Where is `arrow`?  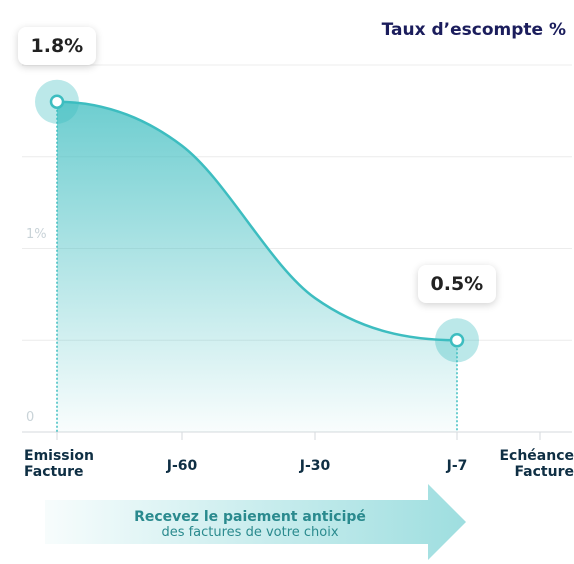
arrow is located at coordinates (255, 522).